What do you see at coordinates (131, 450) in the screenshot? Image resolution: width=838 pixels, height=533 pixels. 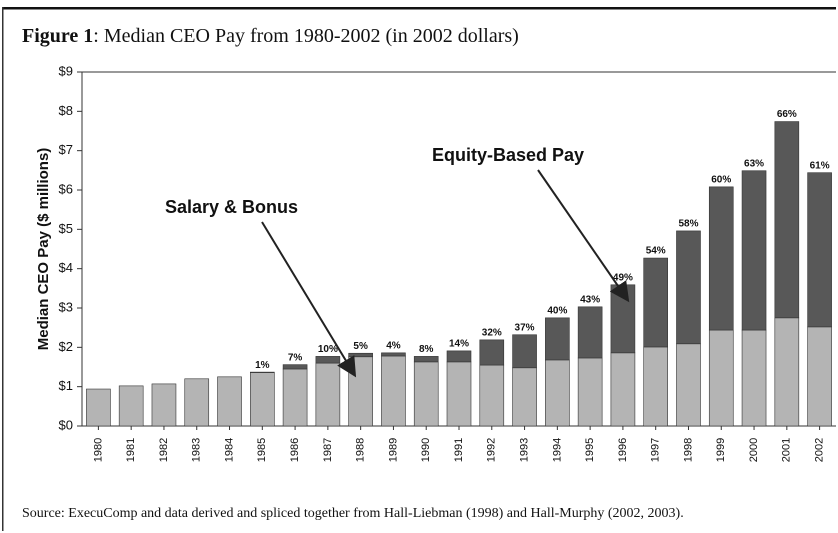 I see `x-tick-label: 1981` at bounding box center [131, 450].